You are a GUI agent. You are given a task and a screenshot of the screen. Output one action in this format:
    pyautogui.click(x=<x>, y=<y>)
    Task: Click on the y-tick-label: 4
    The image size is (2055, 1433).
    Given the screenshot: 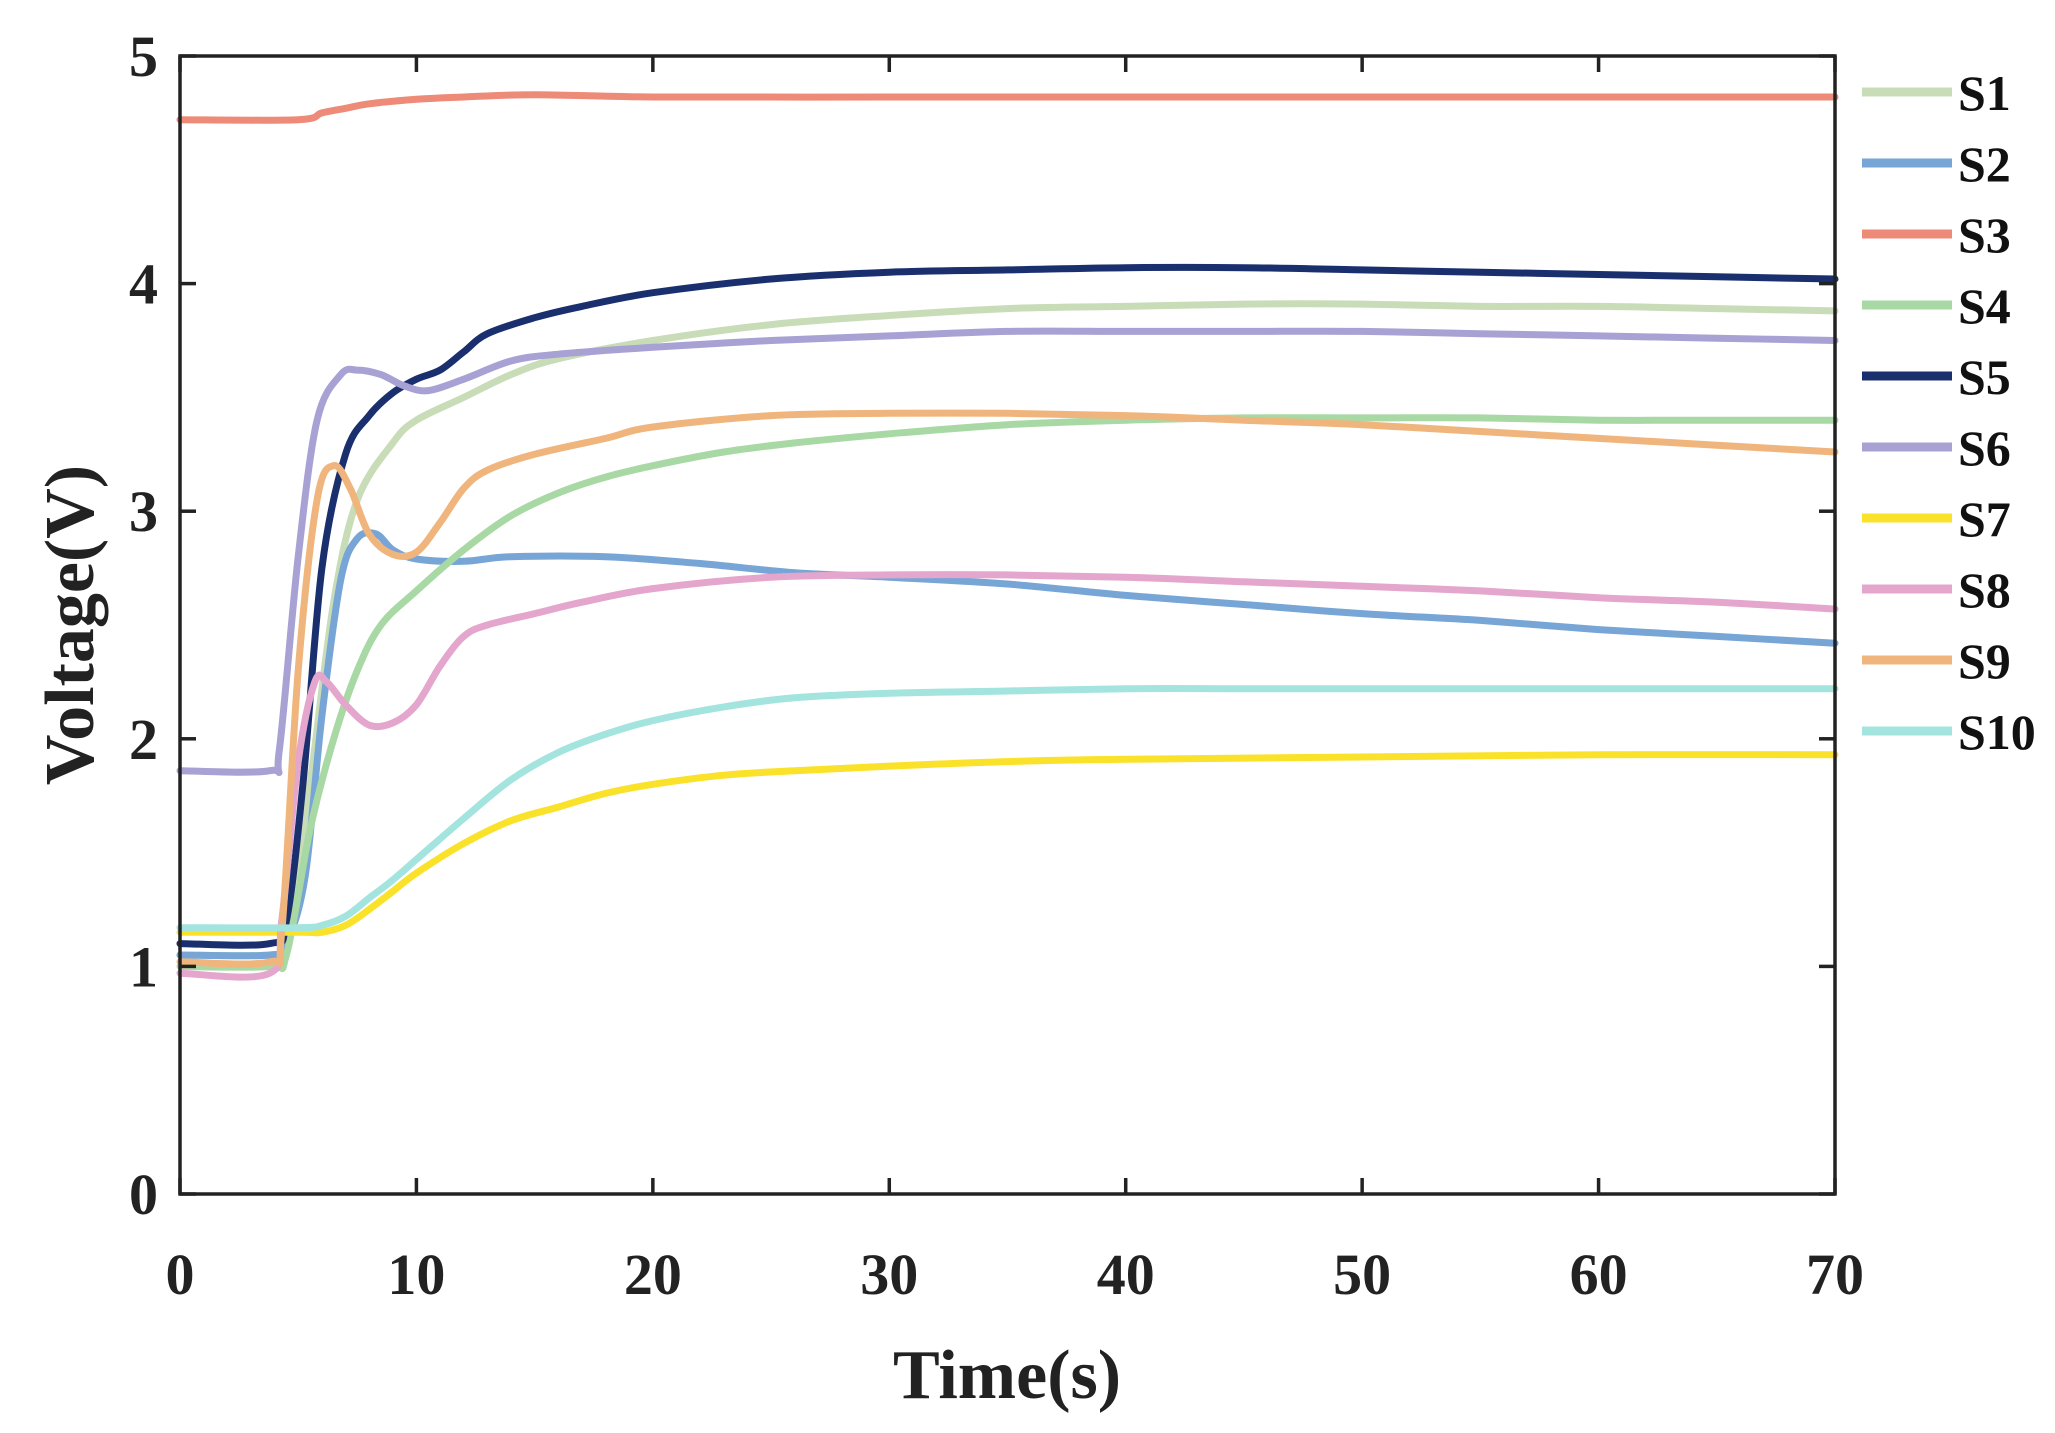 What is the action you would take?
    pyautogui.click(x=143, y=284)
    